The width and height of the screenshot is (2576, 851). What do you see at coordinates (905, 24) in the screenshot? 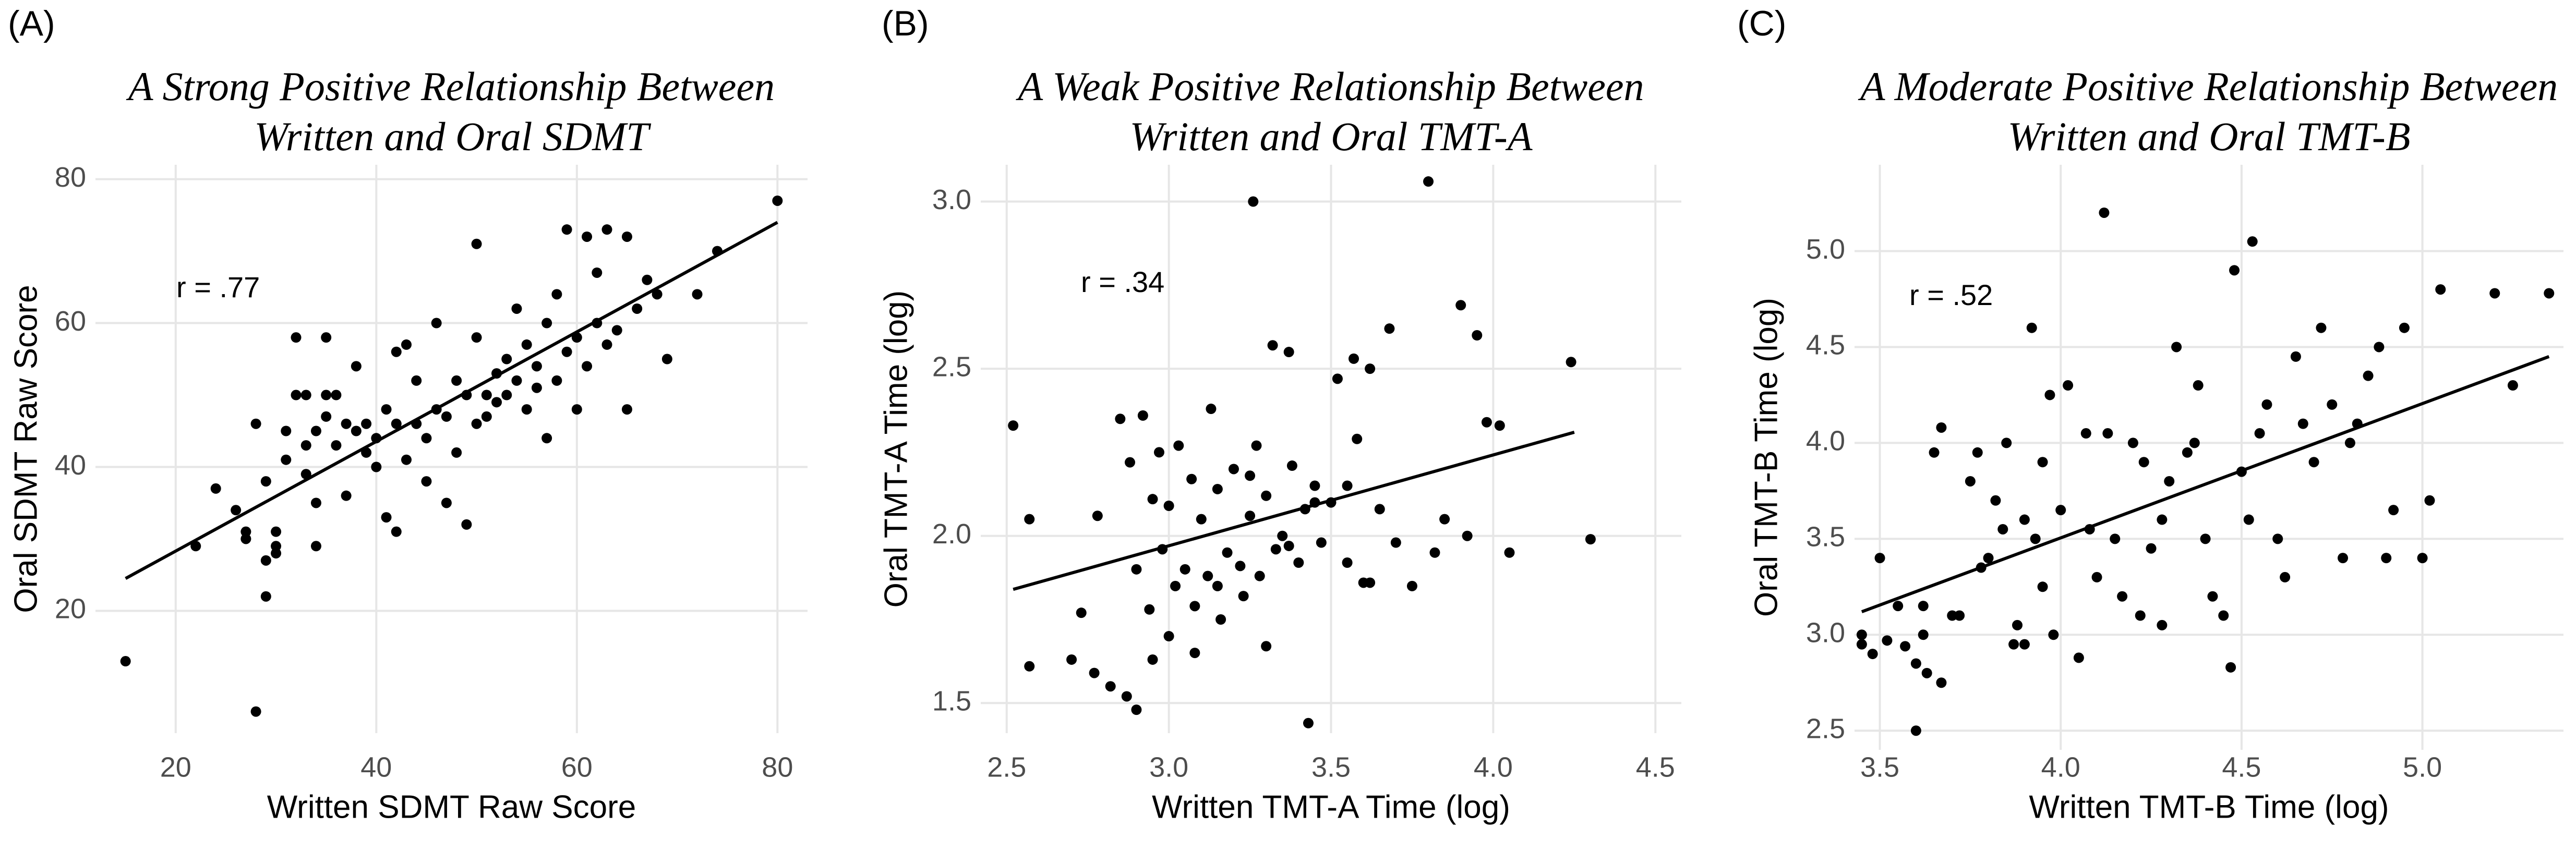
I see `panel-label: (B)` at bounding box center [905, 24].